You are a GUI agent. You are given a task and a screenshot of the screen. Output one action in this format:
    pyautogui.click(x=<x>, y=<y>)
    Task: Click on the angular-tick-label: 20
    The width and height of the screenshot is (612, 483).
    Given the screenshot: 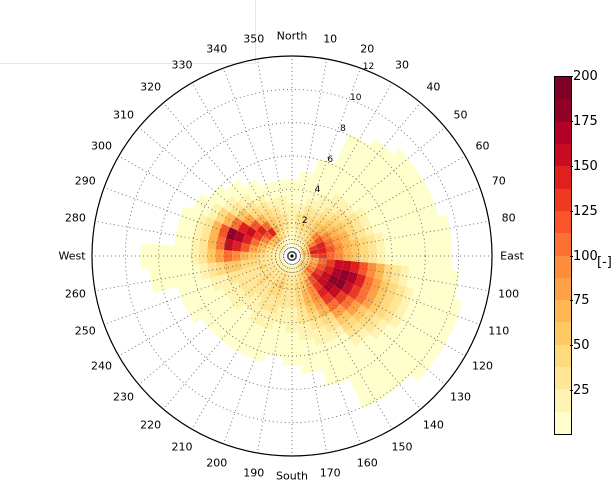 What is the action you would take?
    pyautogui.click(x=367, y=49)
    